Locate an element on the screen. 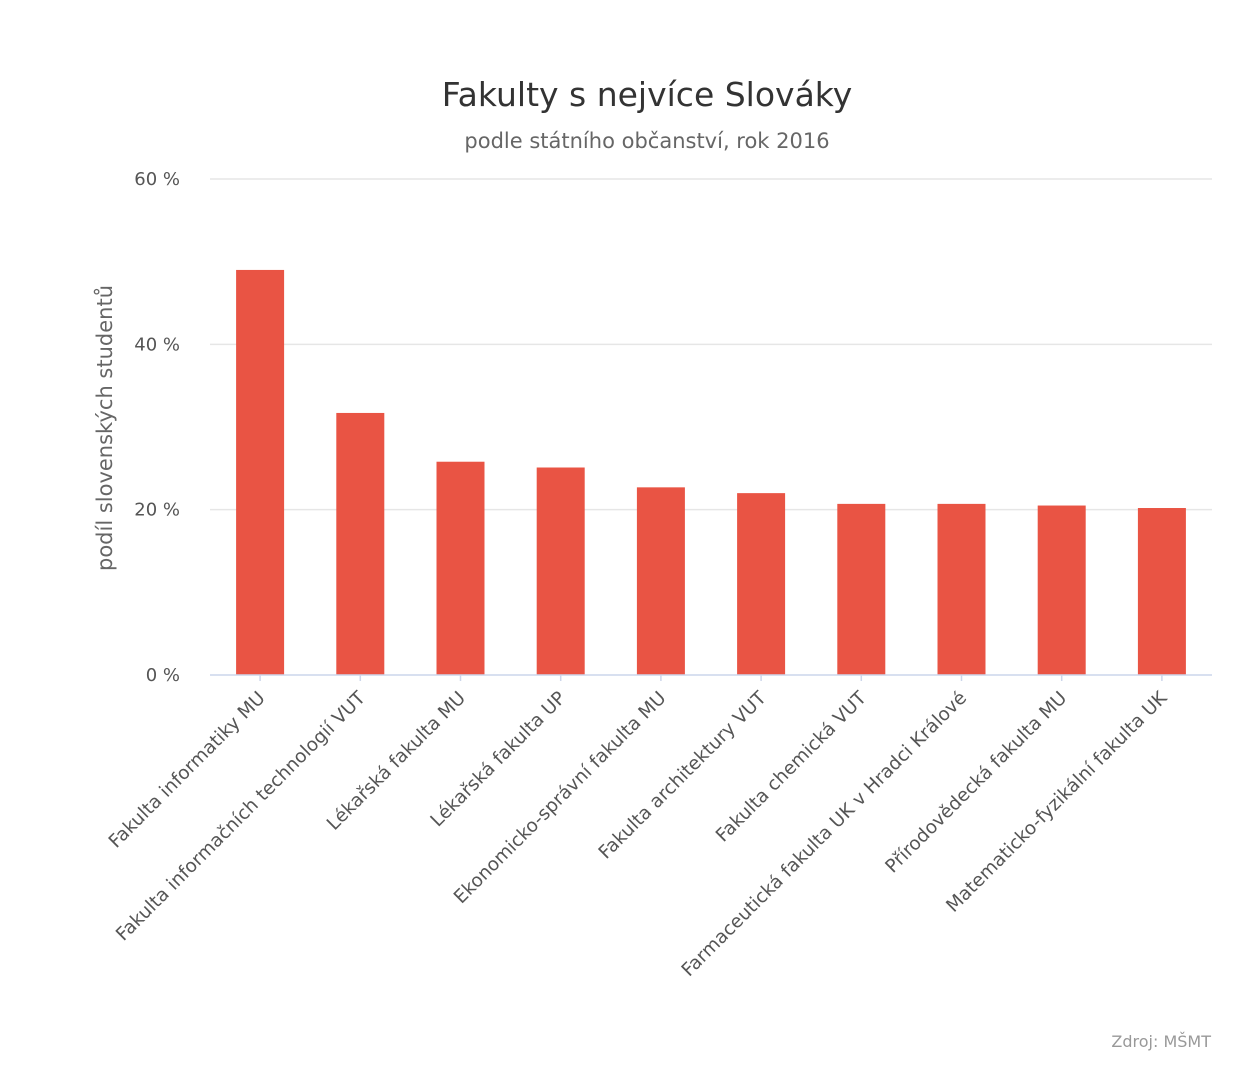  source-credit: Zdroj: MŠMT is located at coordinates (1161, 1041).